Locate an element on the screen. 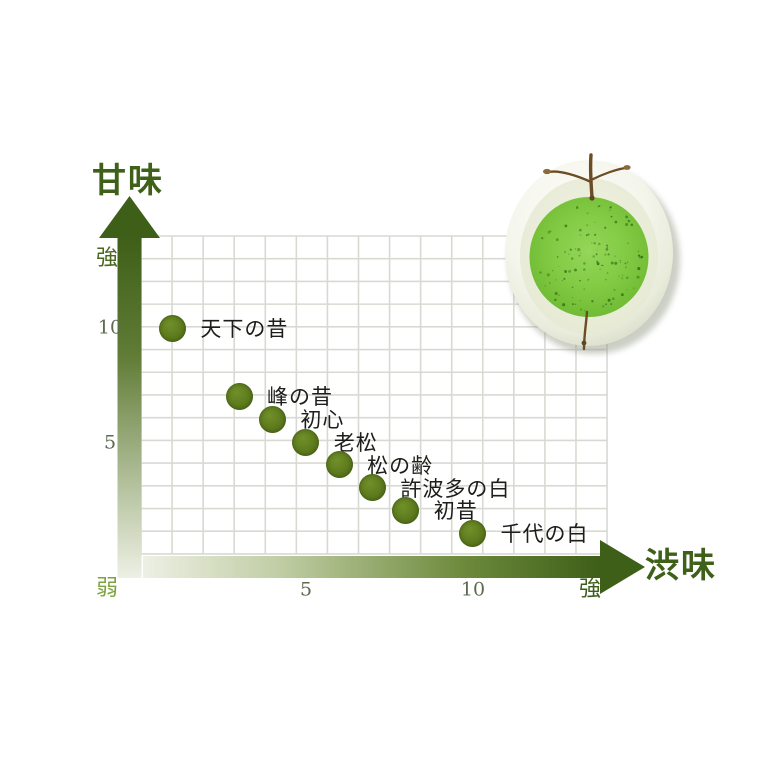 This screenshot has height=757, width=757. matcha-bowl-image is located at coordinates (592, 253).